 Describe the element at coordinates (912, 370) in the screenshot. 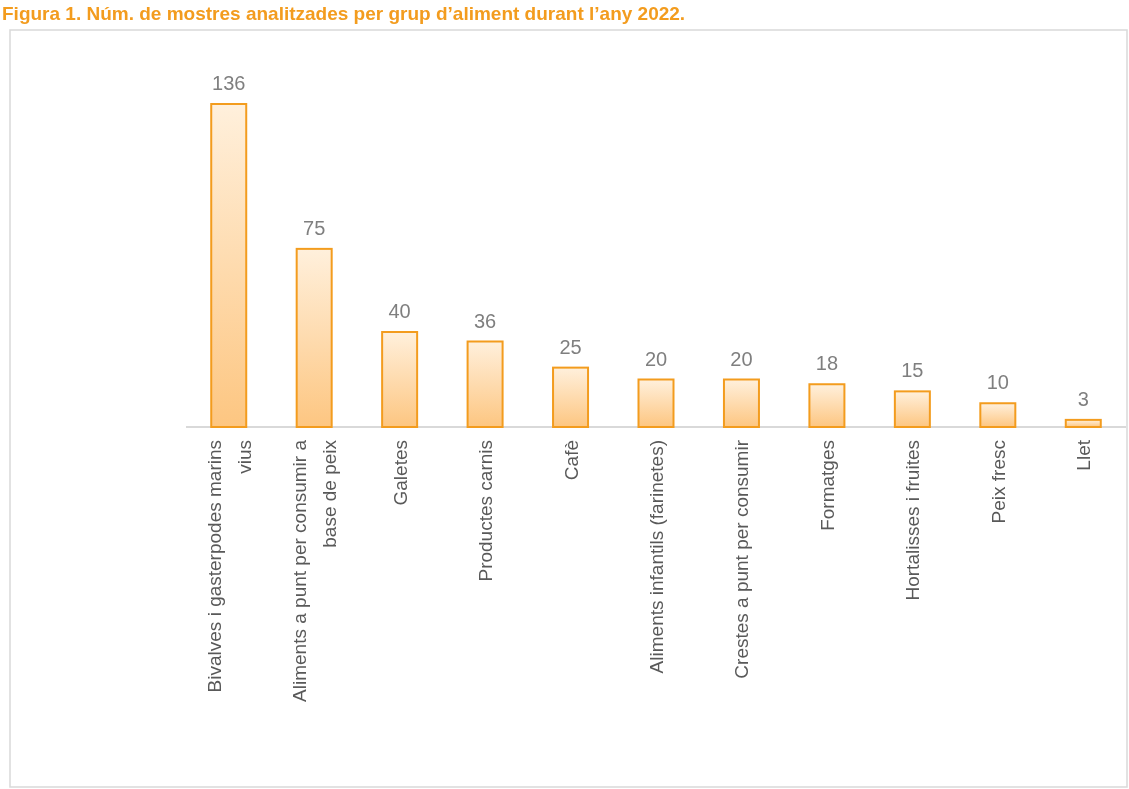

I see `data-label: 15` at that location.